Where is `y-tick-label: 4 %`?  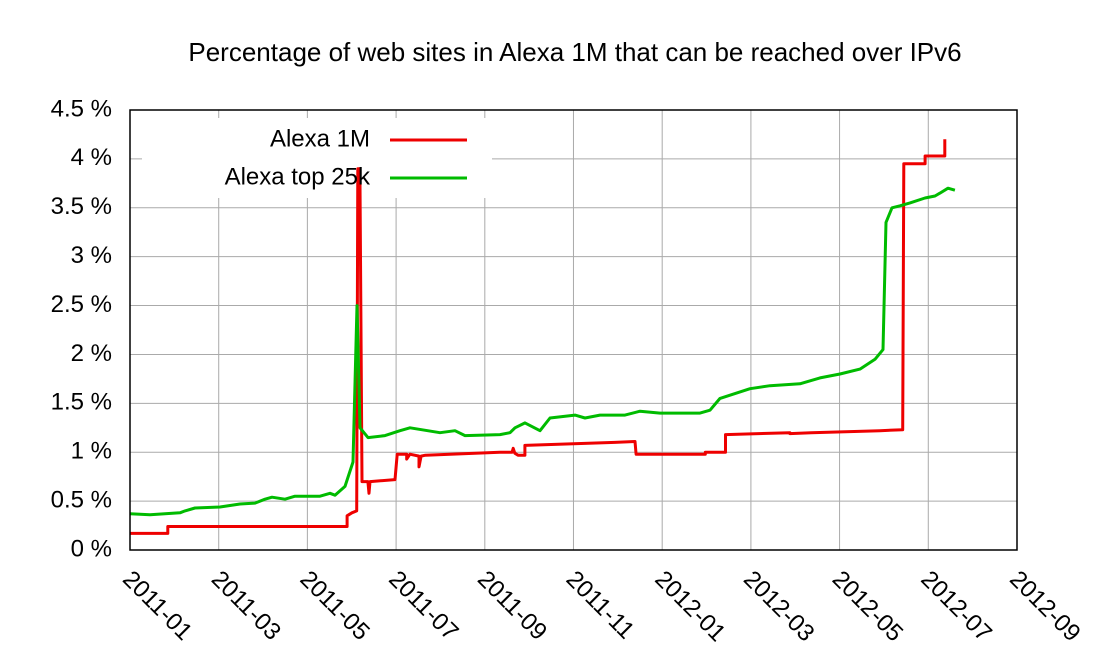
y-tick-label: 4 % is located at coordinates (91, 157).